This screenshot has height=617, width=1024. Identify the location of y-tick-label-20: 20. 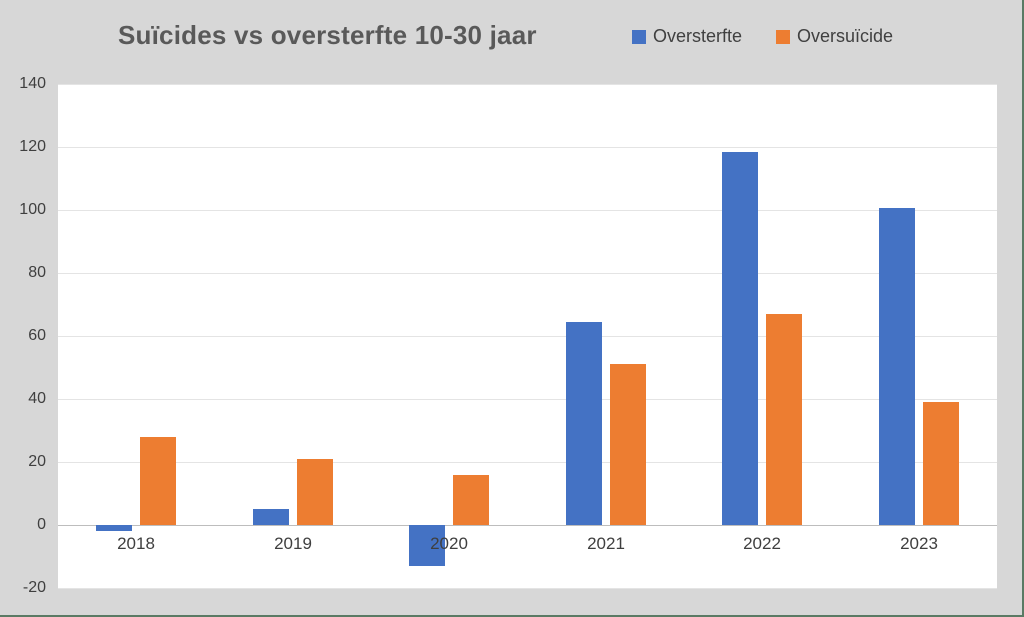
(37, 461).